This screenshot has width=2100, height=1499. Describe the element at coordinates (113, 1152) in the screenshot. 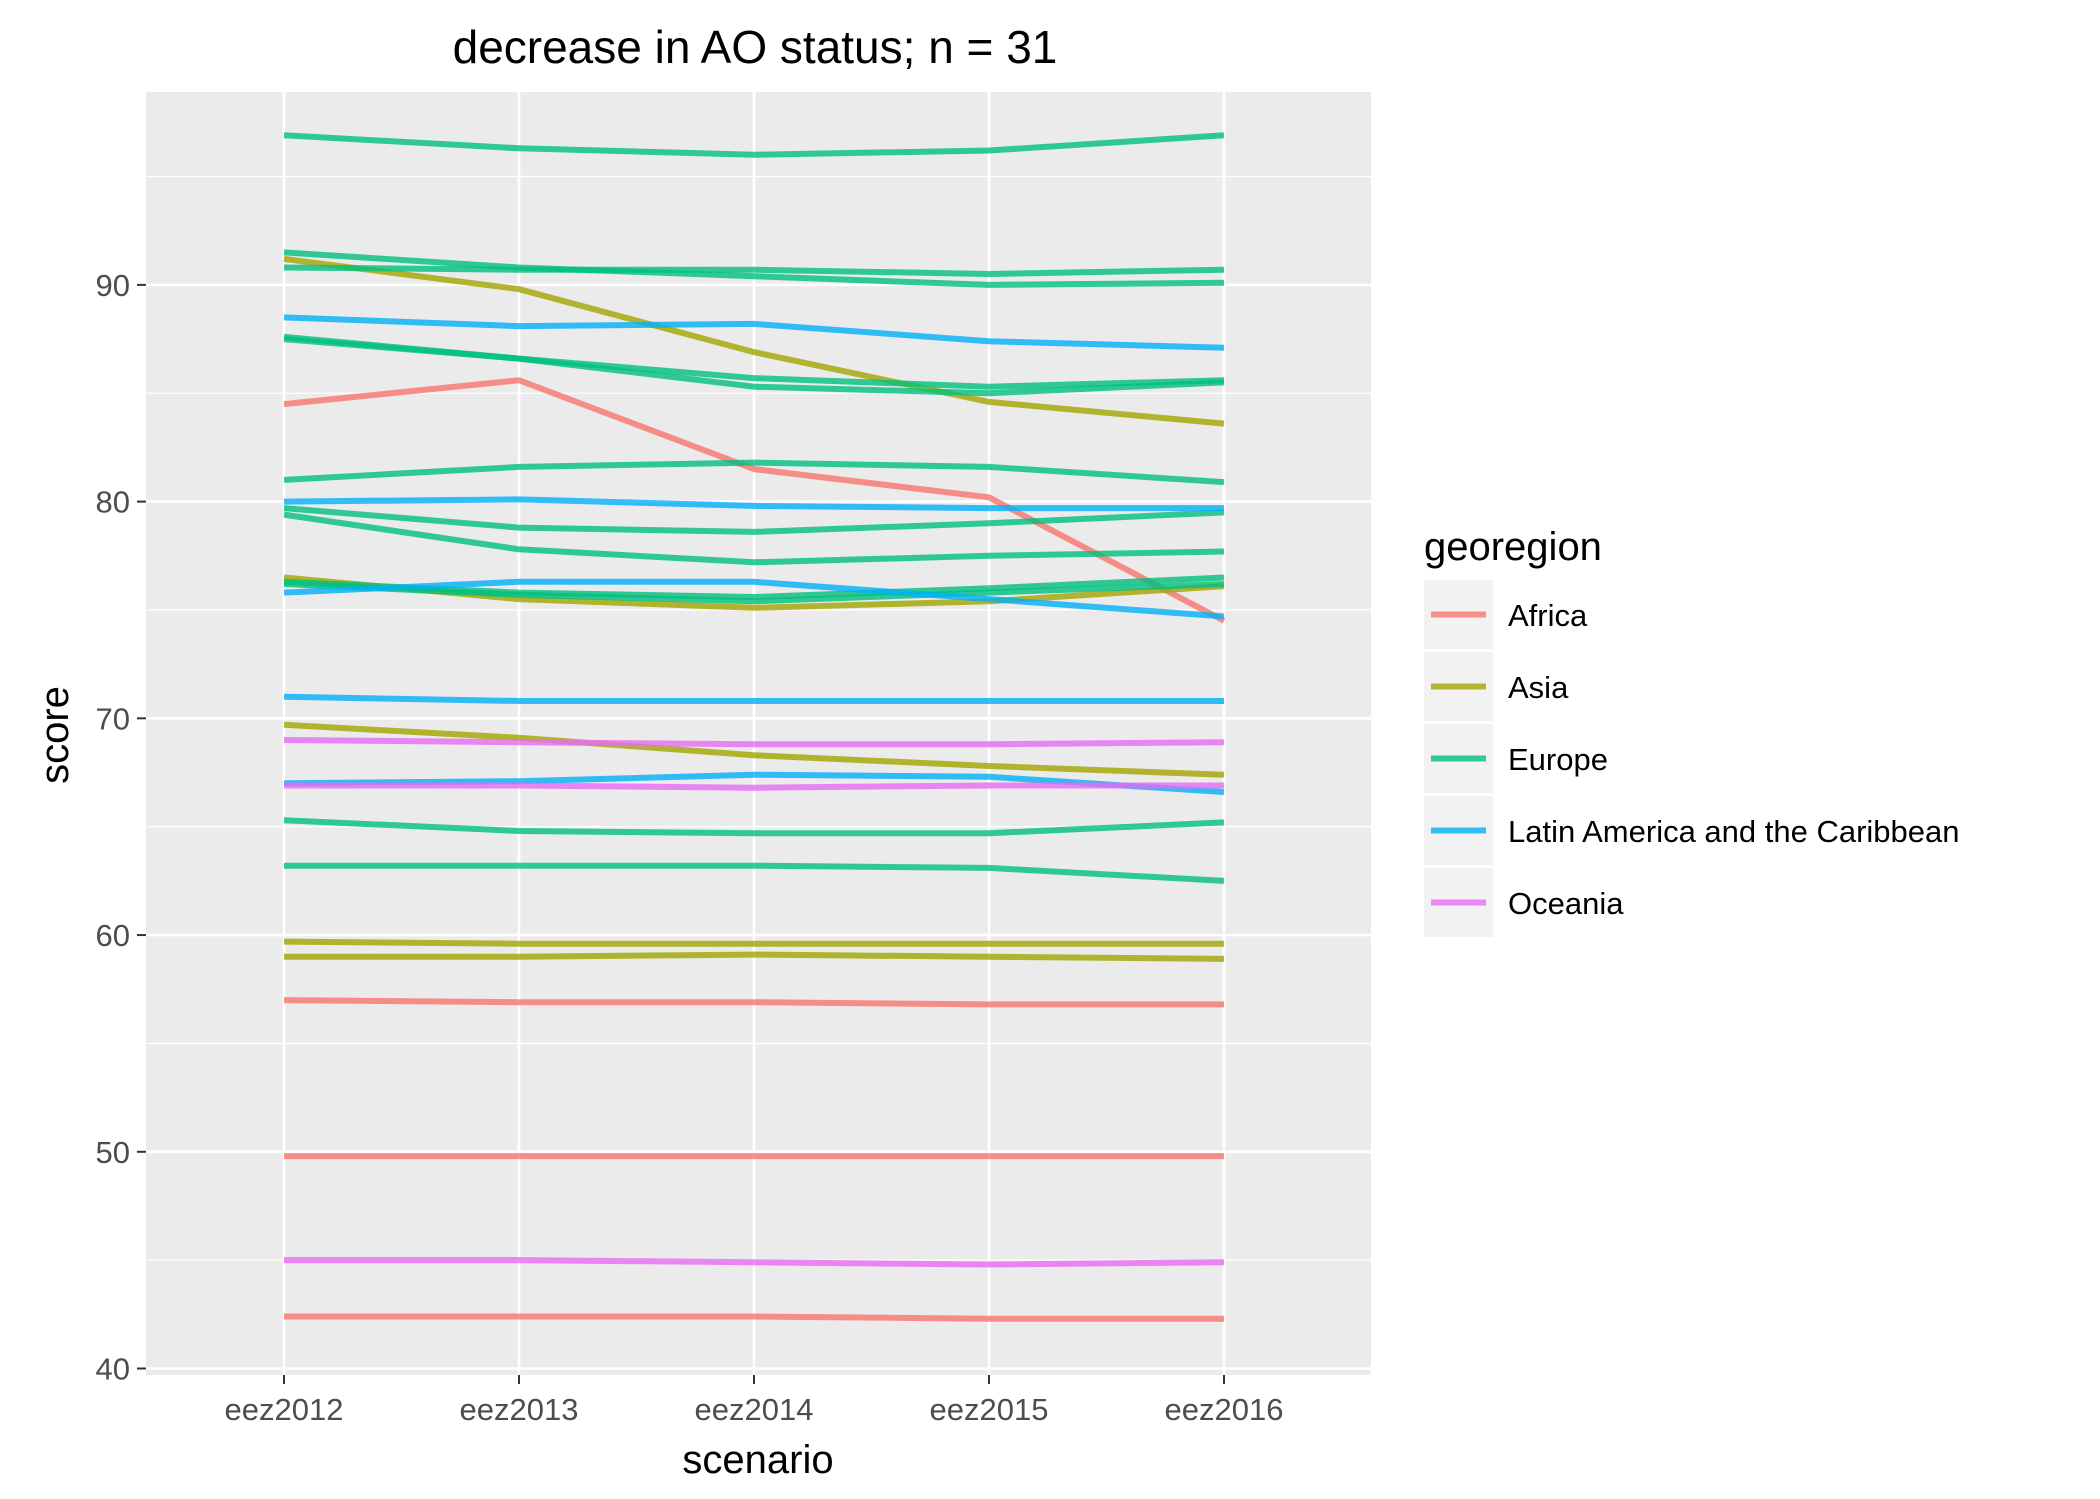

I see `y-tick-label: 50` at that location.